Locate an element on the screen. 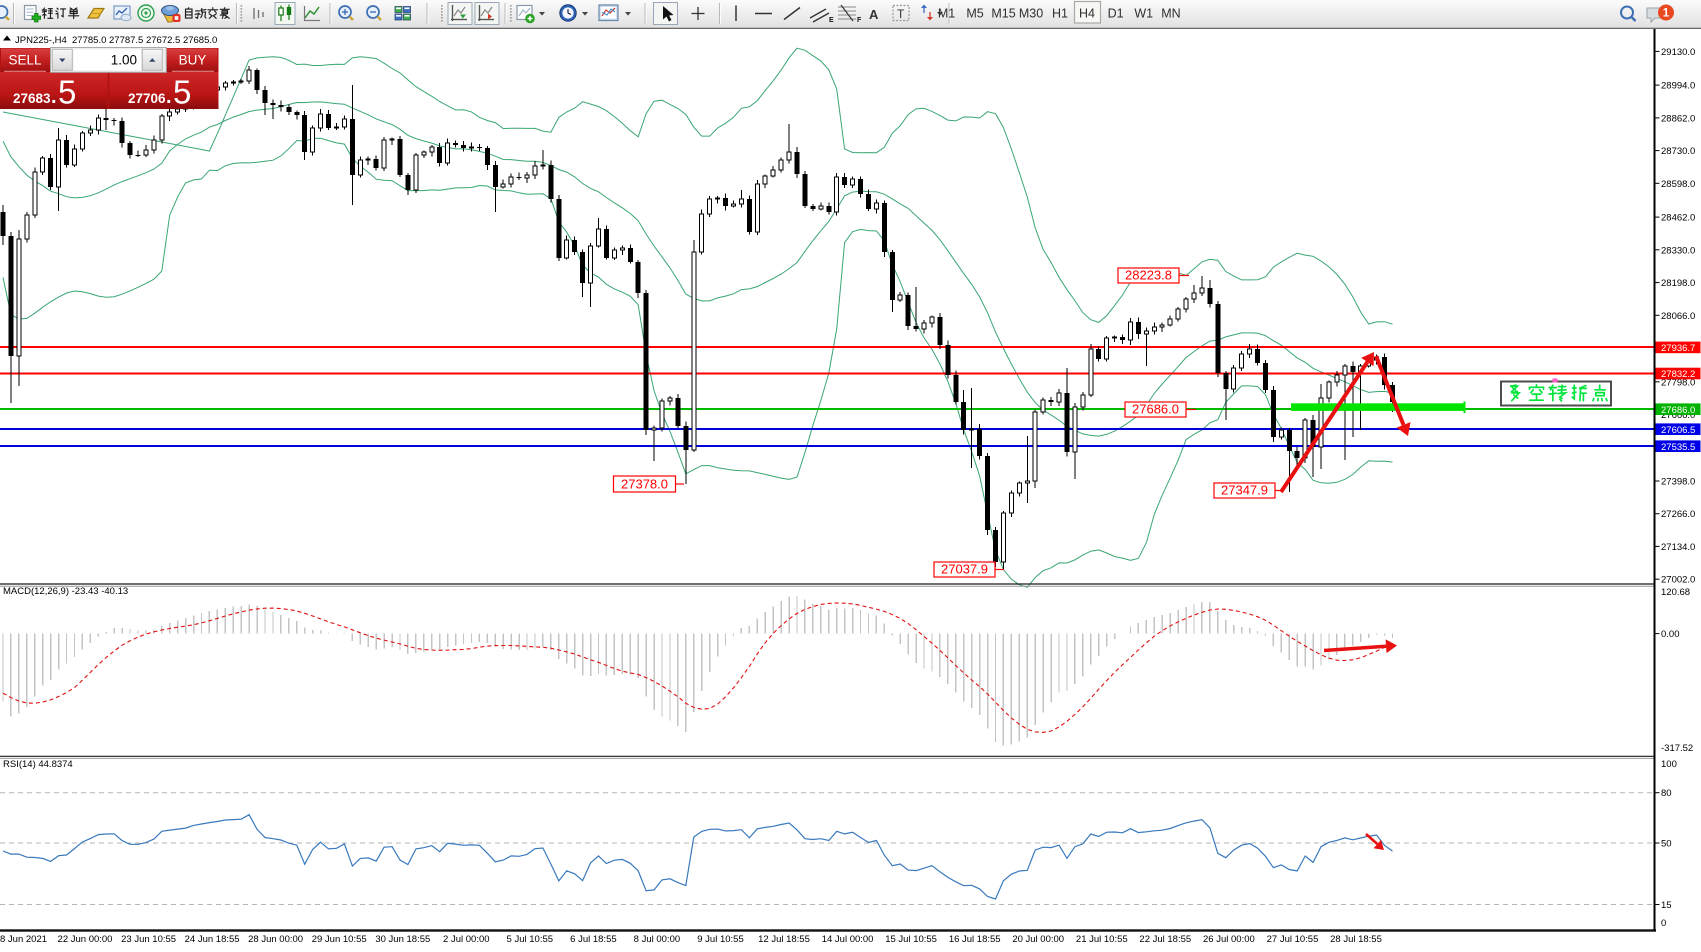 This screenshot has height=952, width=1701. svg-text: MACD(12,26,9) -23.43 -40.13 is located at coordinates (65, 591).